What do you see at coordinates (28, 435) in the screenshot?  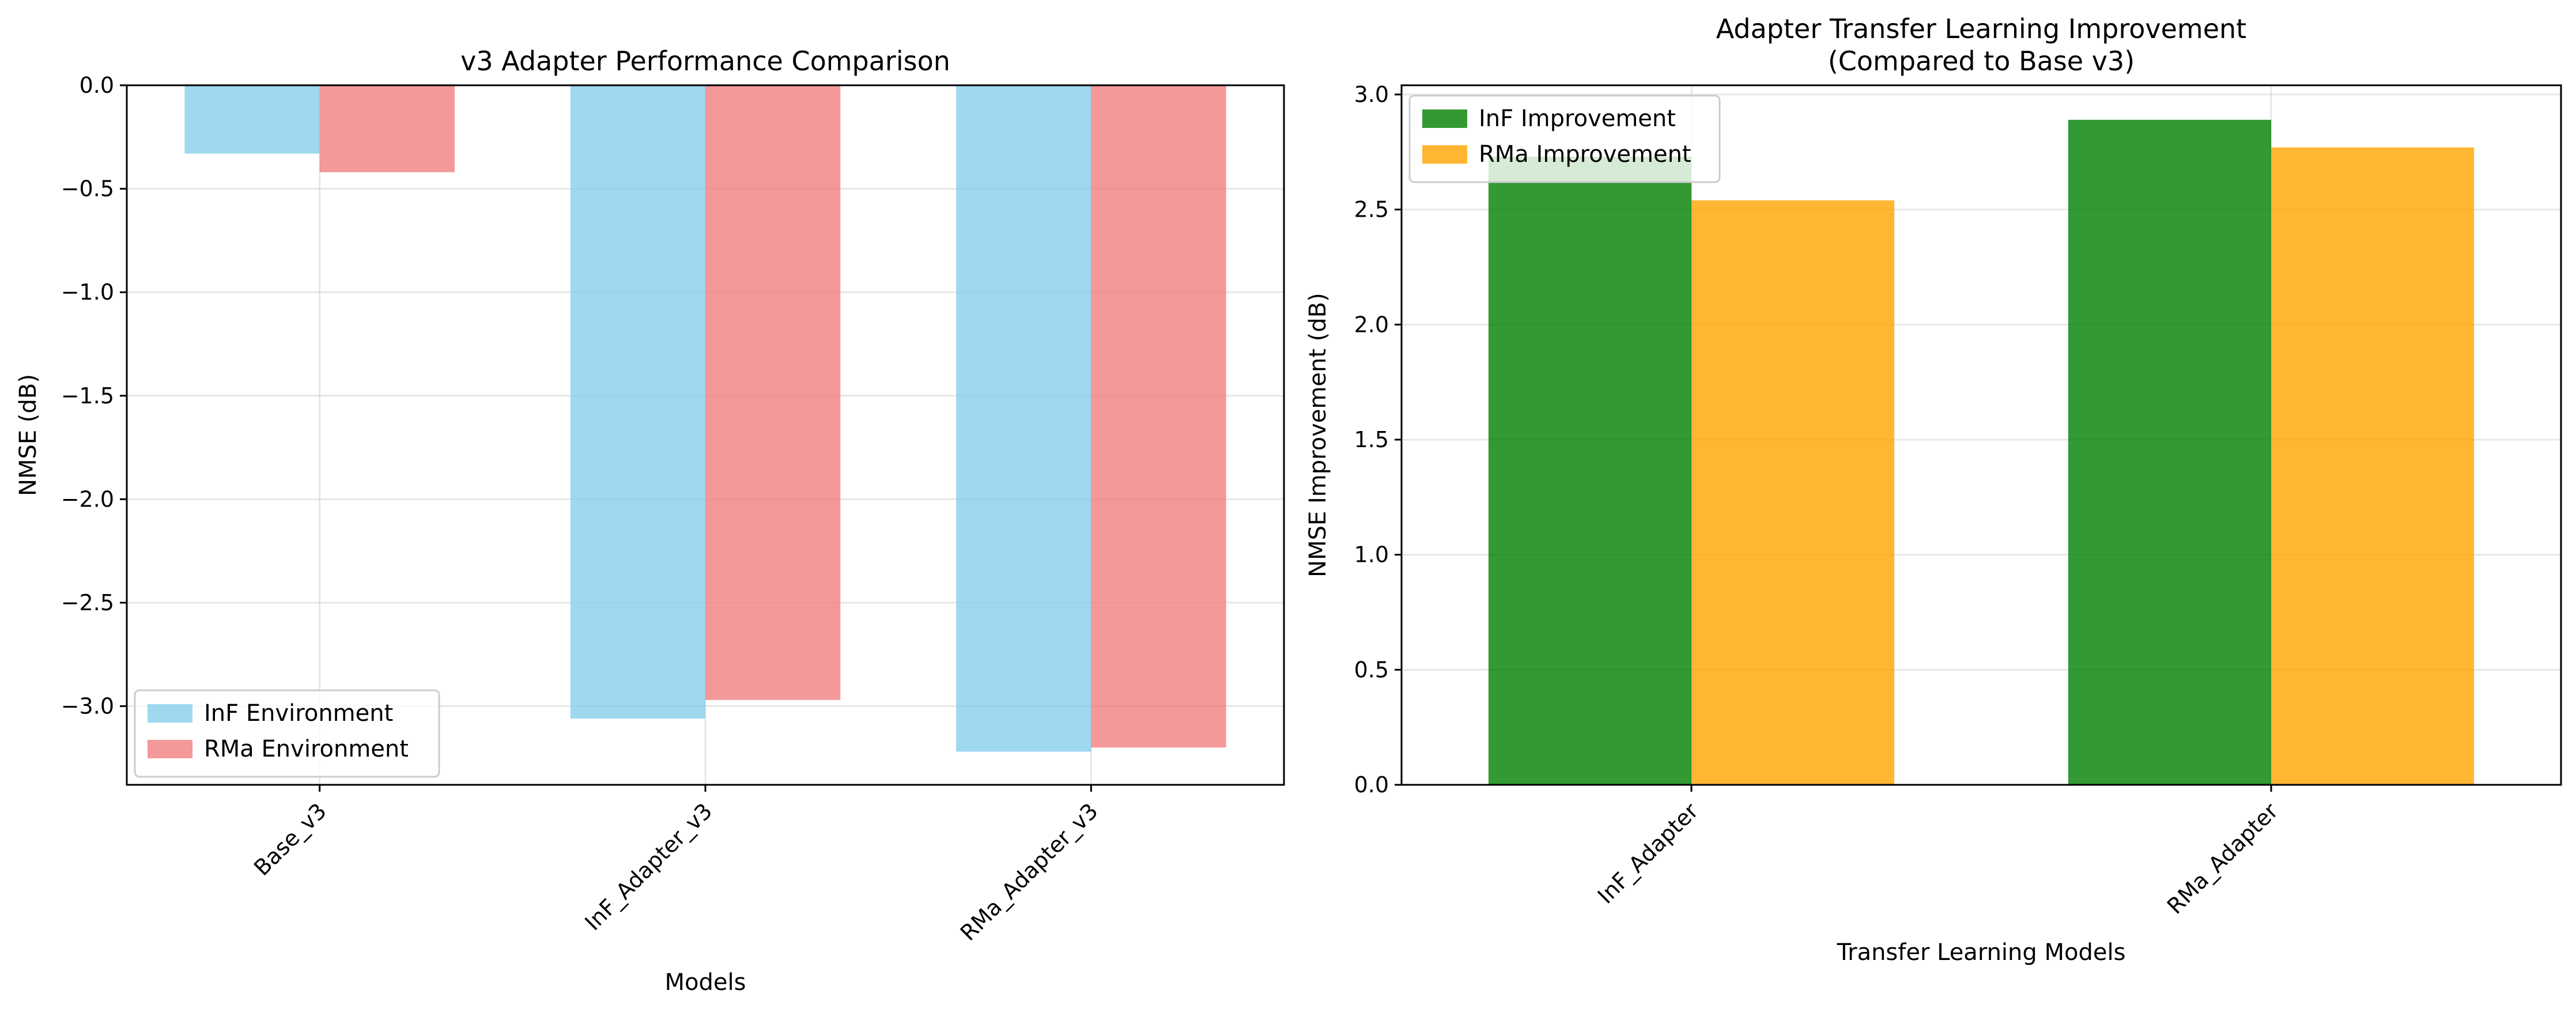 I see `y-axis-label: NMSE (dB)` at bounding box center [28, 435].